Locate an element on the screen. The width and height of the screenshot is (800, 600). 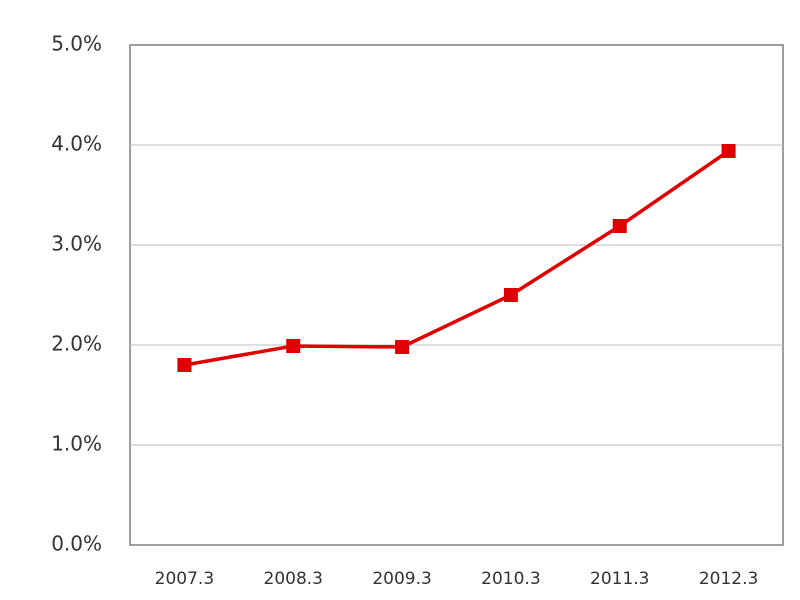
x-tick-label: 2010.3 is located at coordinates (510, 579).